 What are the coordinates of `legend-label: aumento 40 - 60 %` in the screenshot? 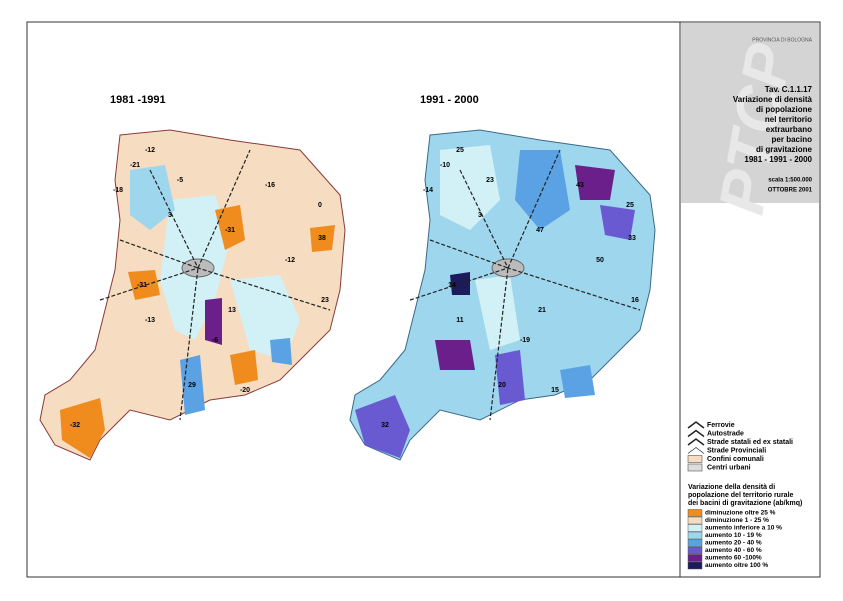 It's located at (733, 550).